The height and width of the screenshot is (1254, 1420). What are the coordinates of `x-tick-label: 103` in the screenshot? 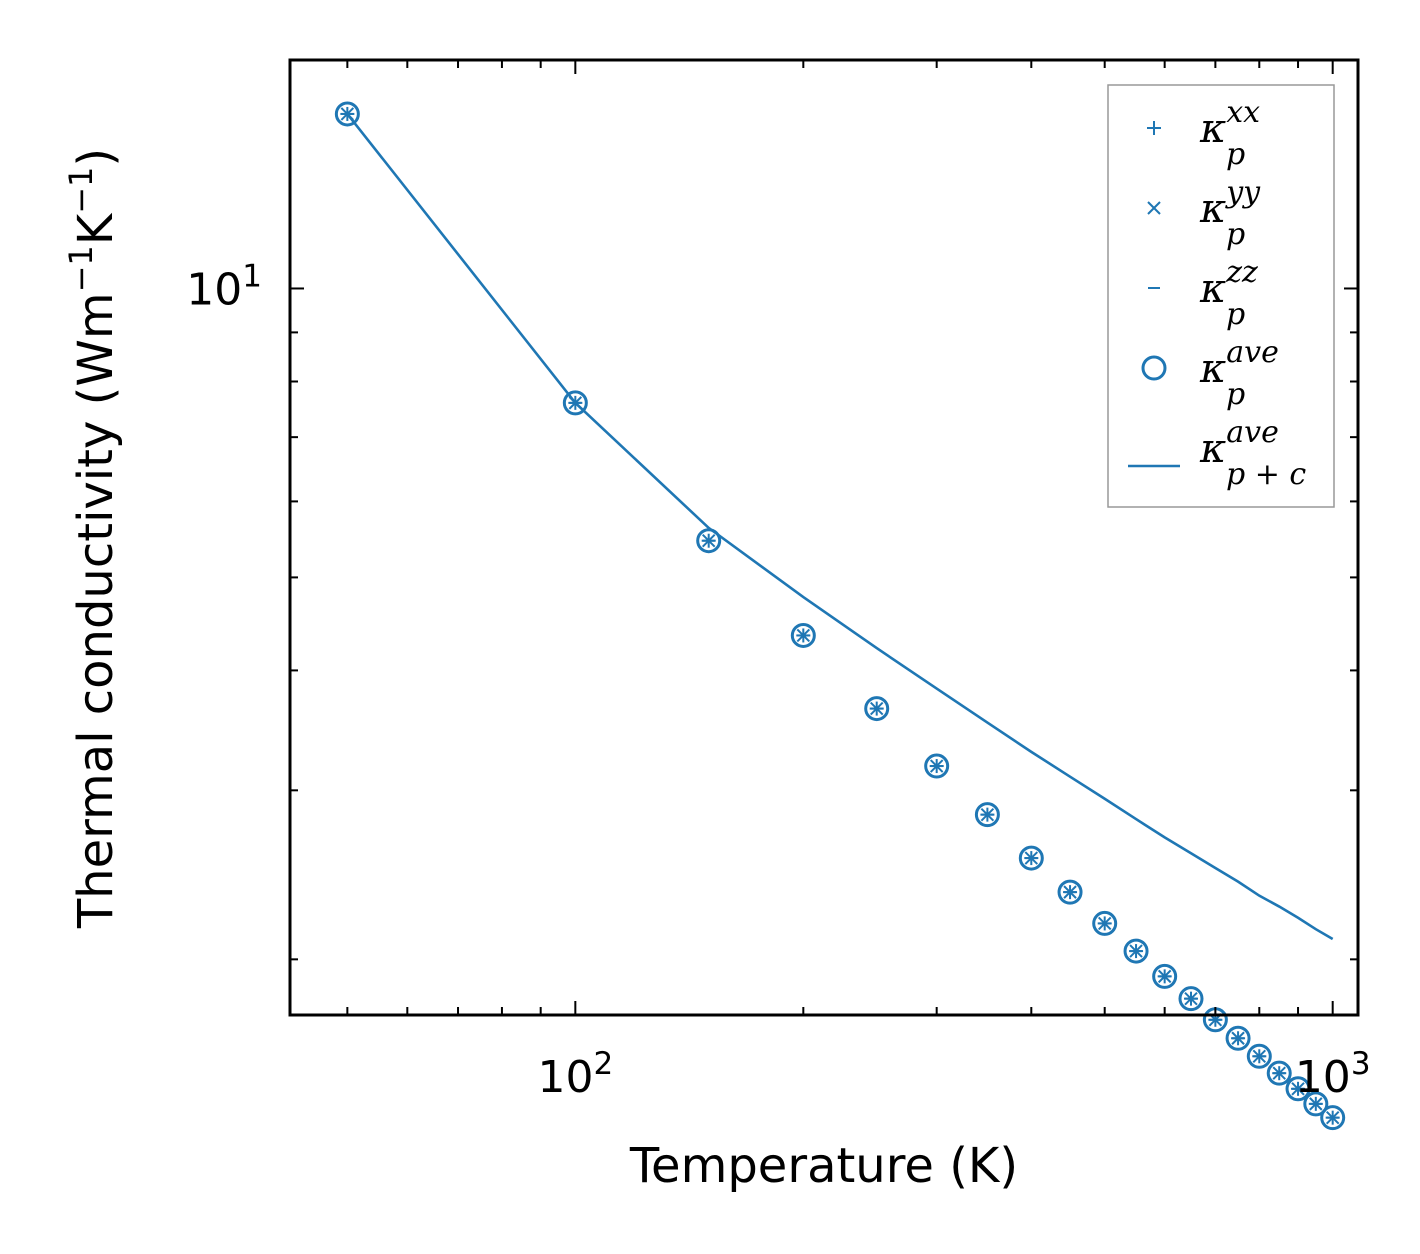 It's located at (1333, 1074).